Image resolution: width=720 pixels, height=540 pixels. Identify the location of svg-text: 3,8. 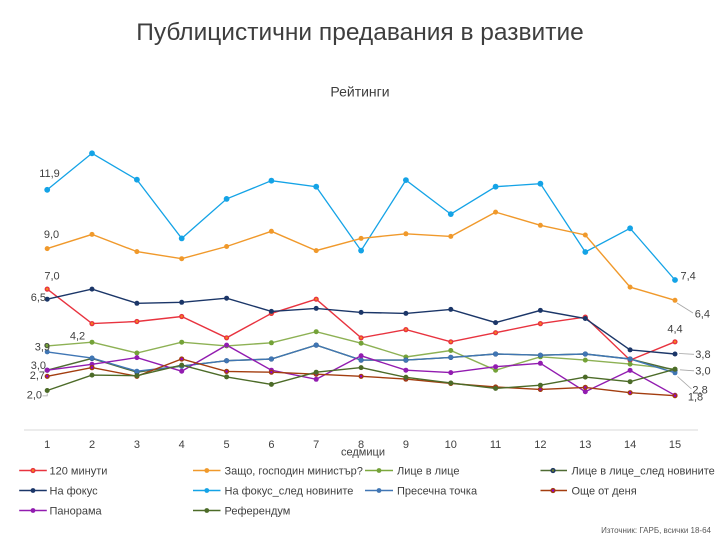
(702, 355).